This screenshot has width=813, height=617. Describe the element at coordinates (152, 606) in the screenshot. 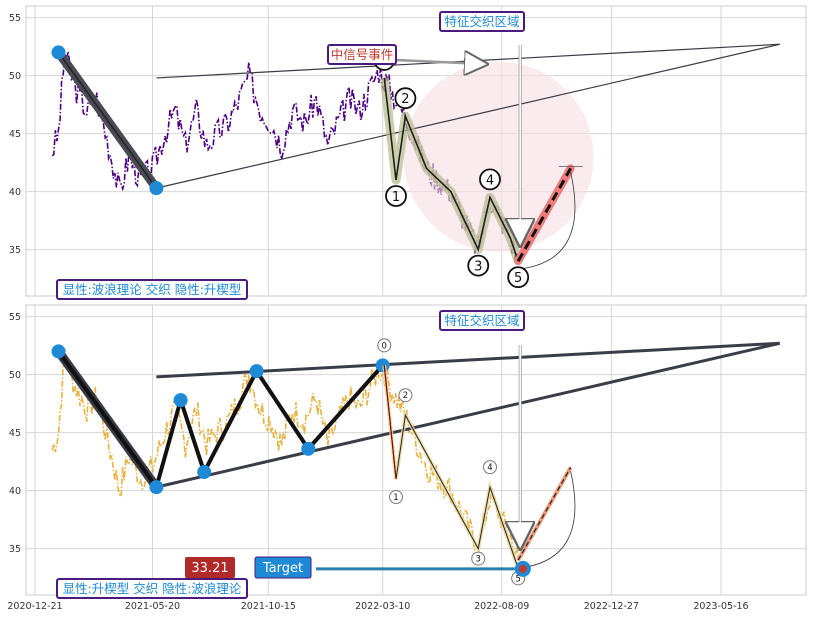

I see `x-tick-label: 2021-05-20` at that location.